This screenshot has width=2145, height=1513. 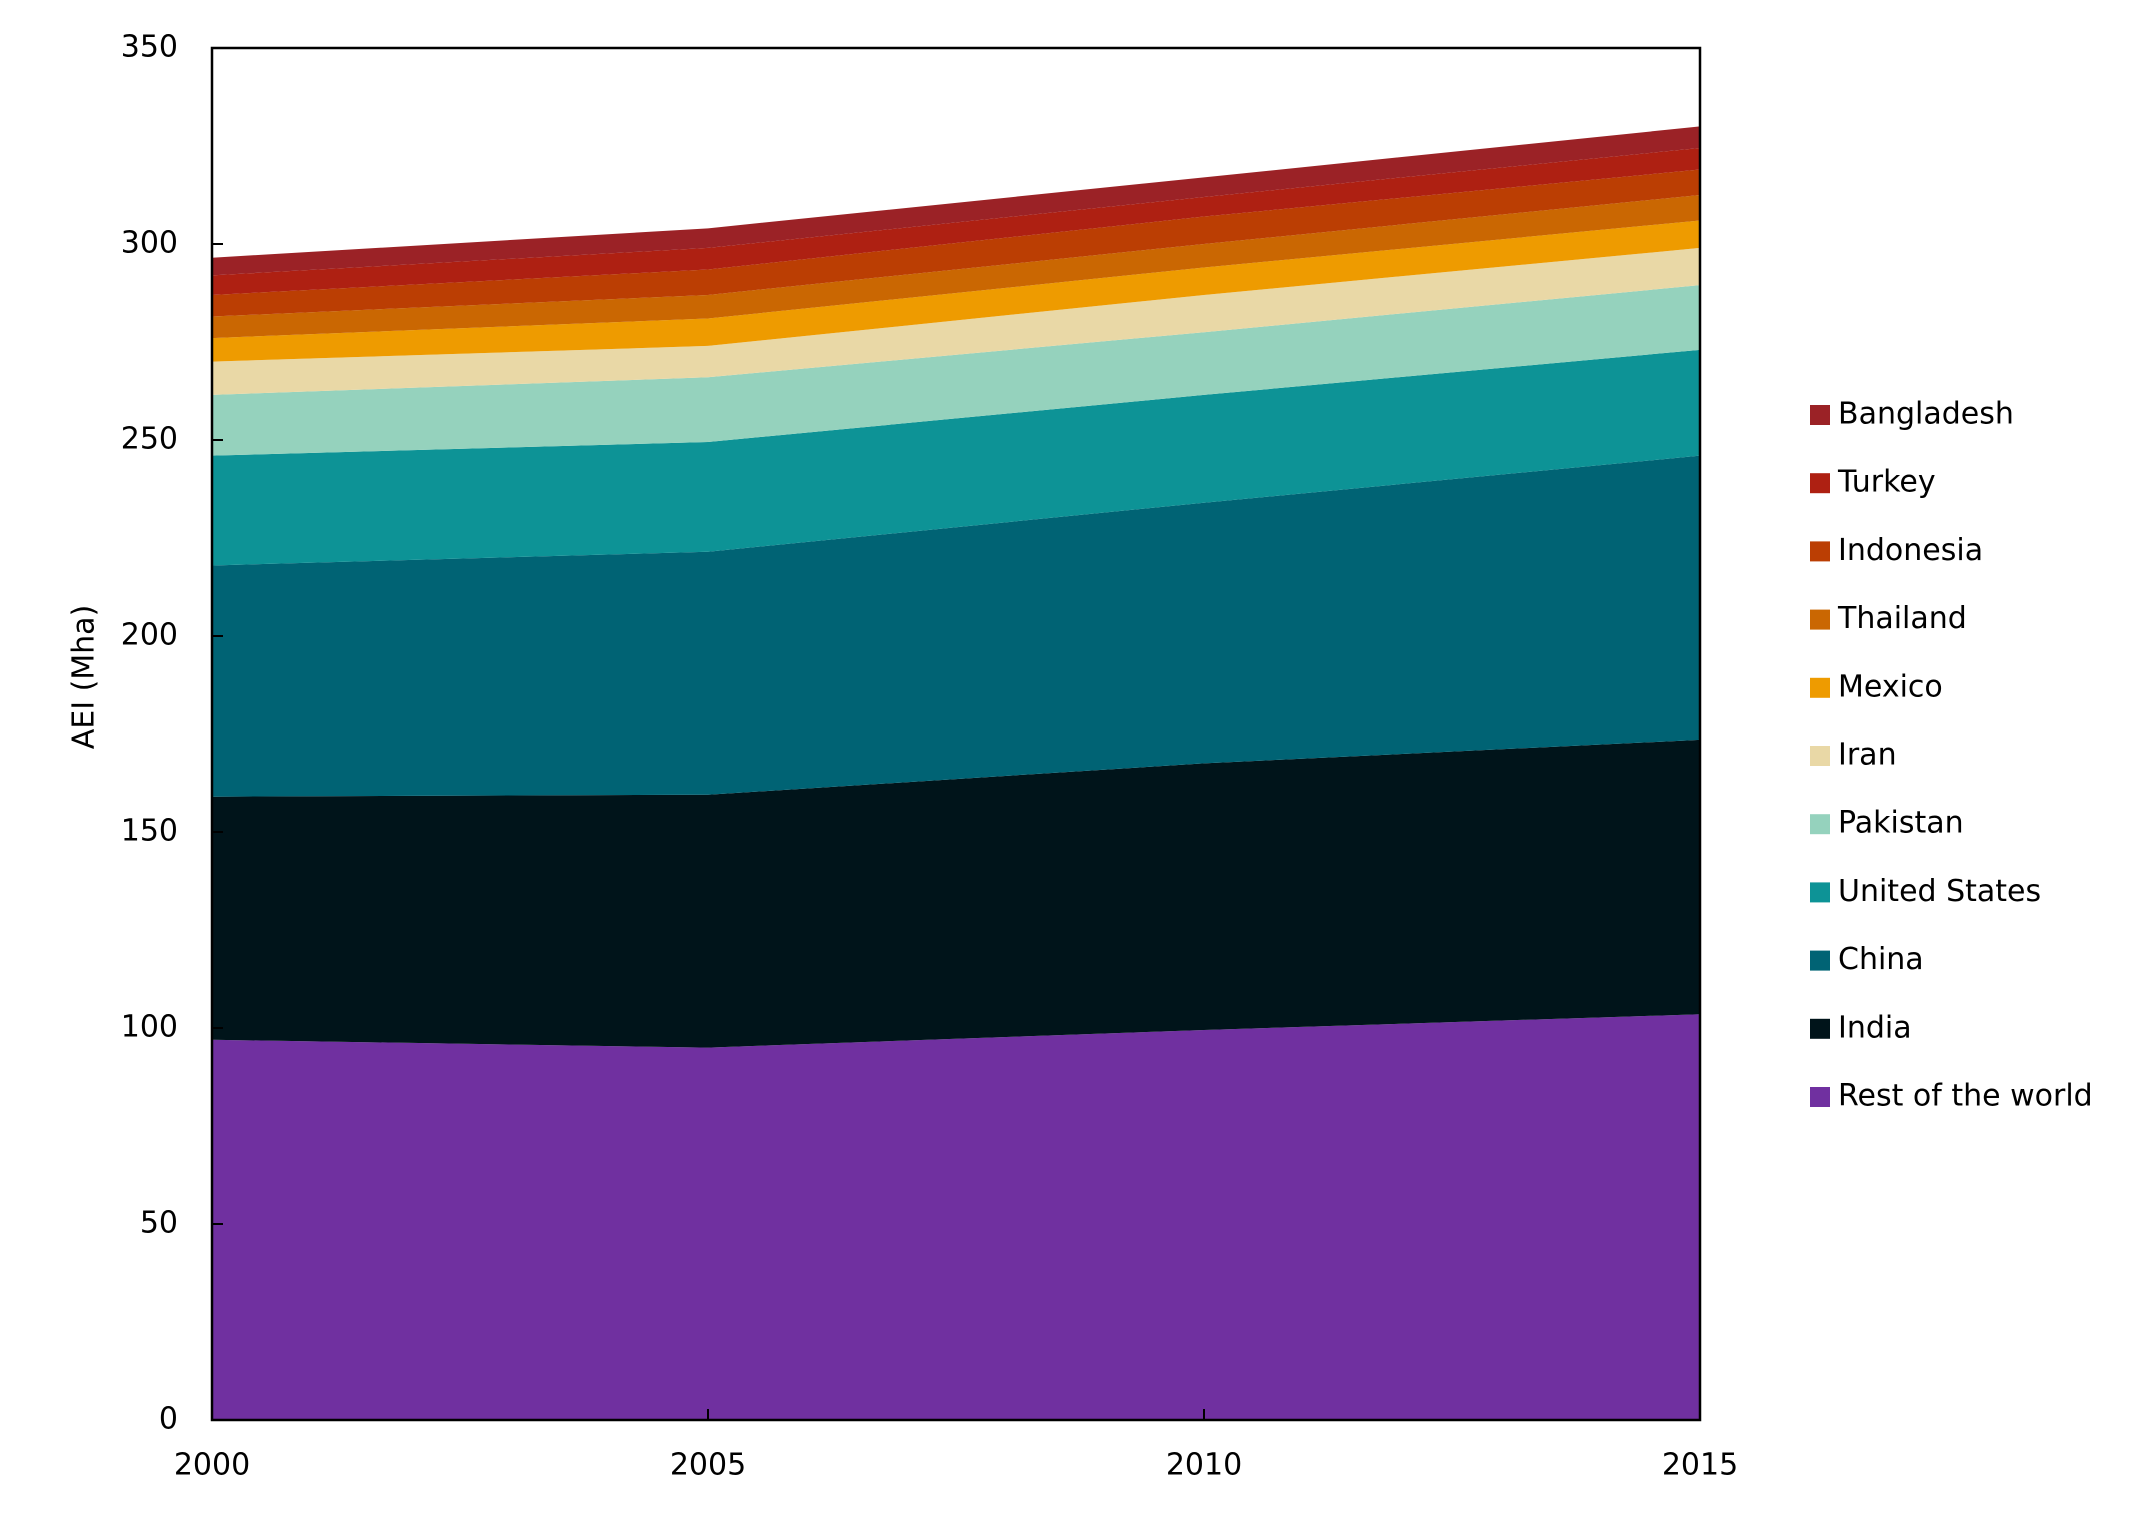 What do you see at coordinates (159, 1223) in the screenshot?
I see `y-tick-label: 50` at bounding box center [159, 1223].